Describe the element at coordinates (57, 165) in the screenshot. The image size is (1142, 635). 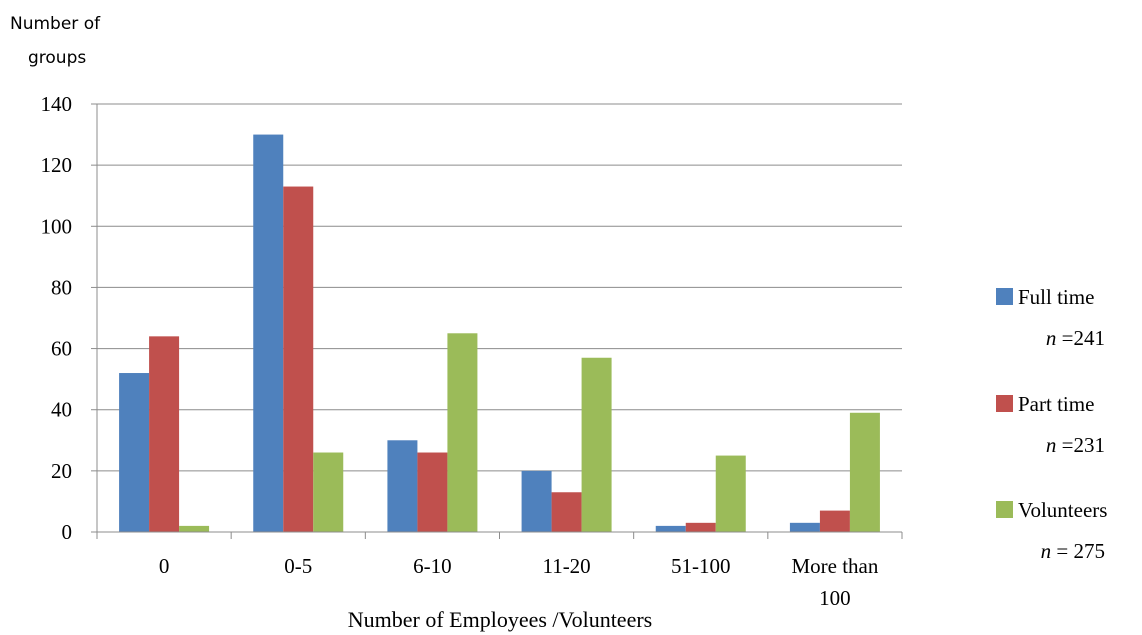
I see `y-tick-label-120: 120` at that location.